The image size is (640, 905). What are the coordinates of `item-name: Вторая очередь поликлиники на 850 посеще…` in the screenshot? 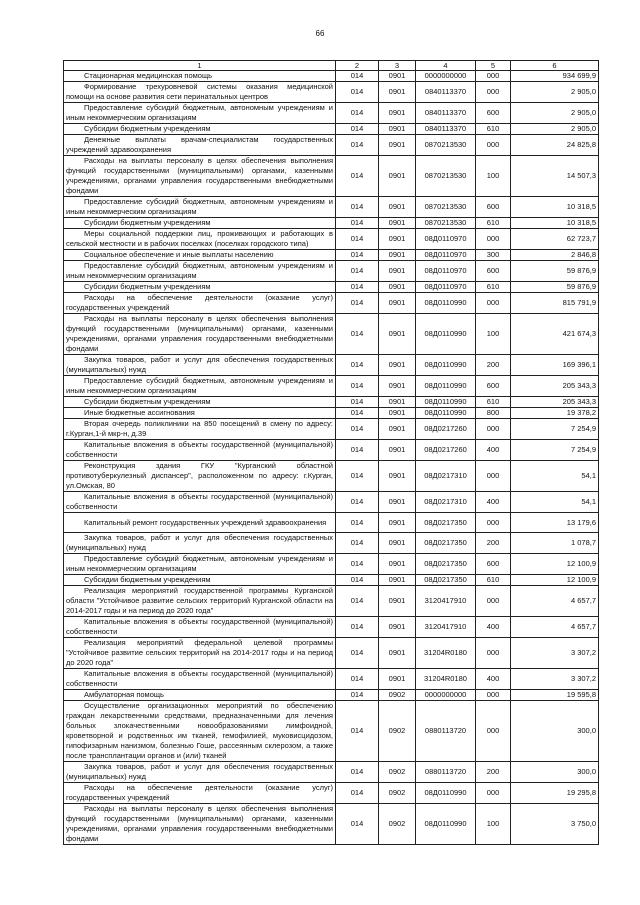 It's located at (199, 429).